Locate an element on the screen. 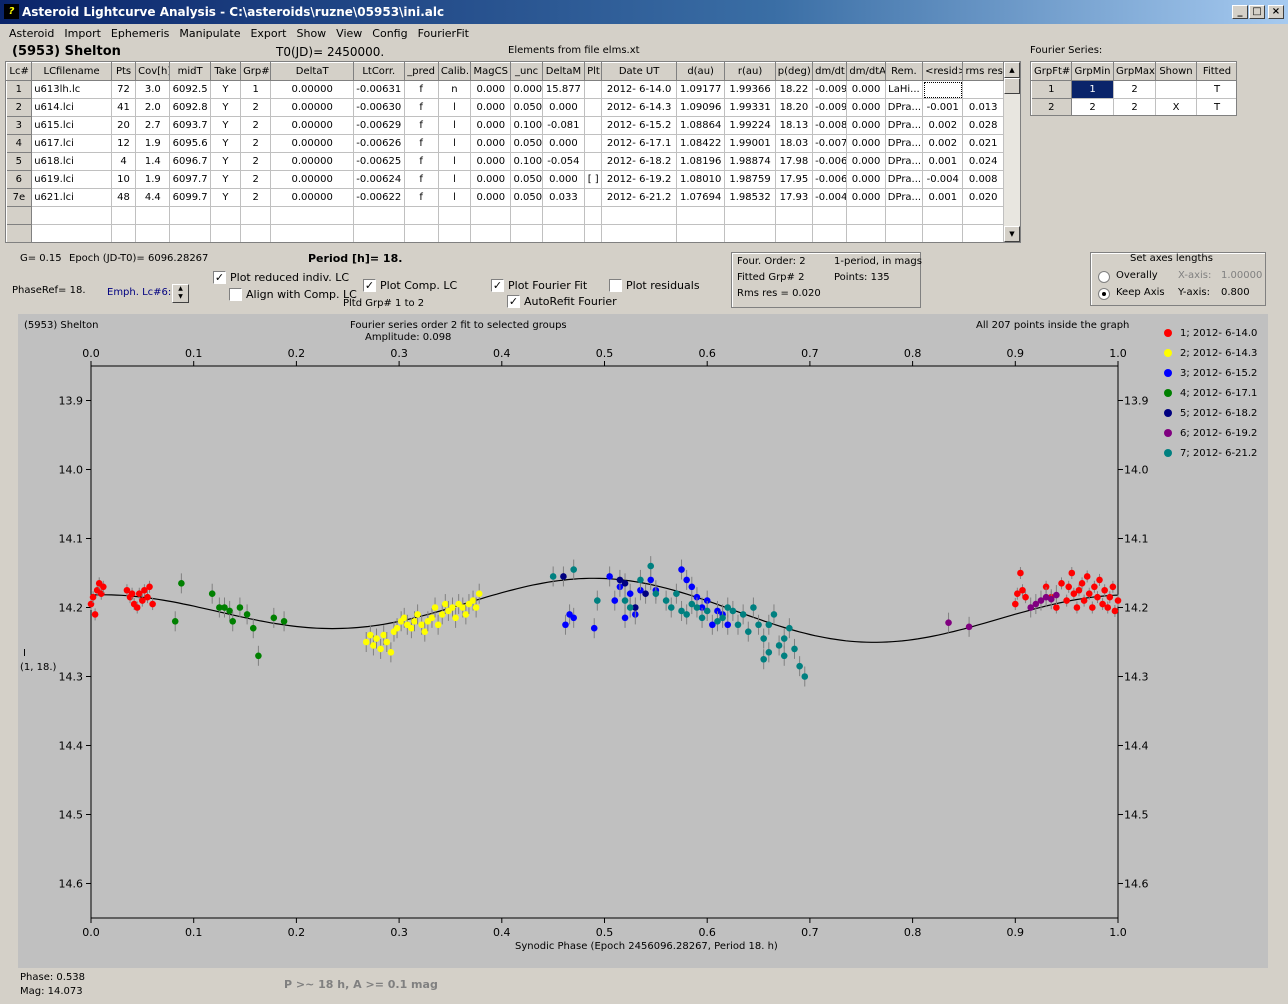 The width and height of the screenshot is (1288, 1004). plot-fourier-checkbox: ✓ is located at coordinates (497, 285).